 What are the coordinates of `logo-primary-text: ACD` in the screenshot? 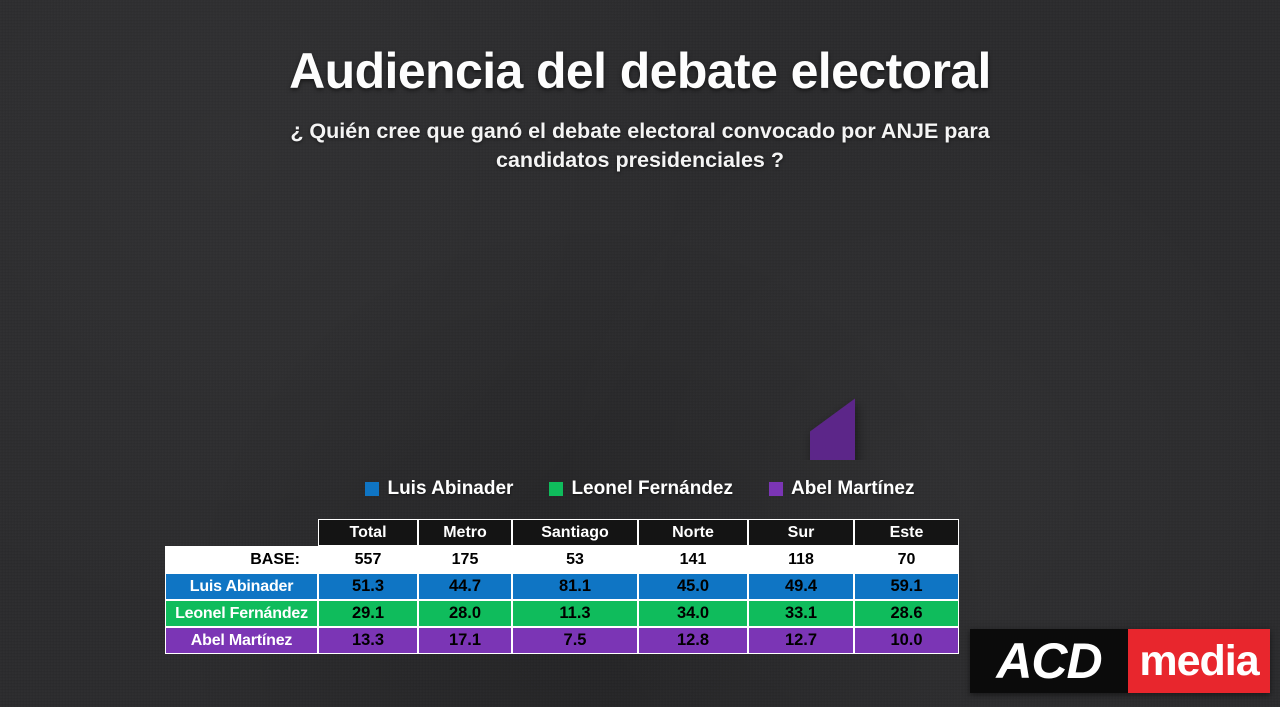 It's located at (1049, 661).